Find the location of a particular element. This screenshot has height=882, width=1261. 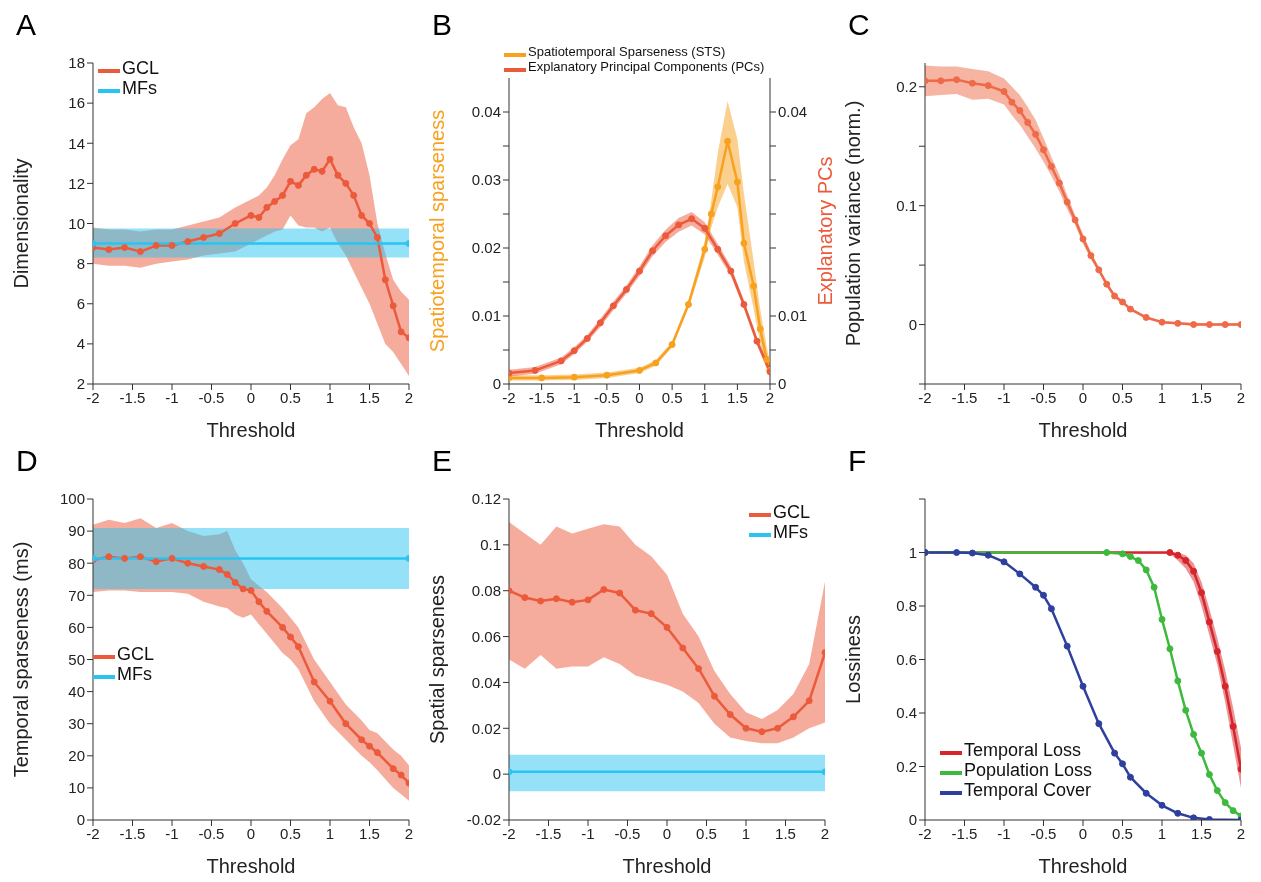

legend-label: Spatiotemporal Sparseness (STS) is located at coordinates (627, 51).